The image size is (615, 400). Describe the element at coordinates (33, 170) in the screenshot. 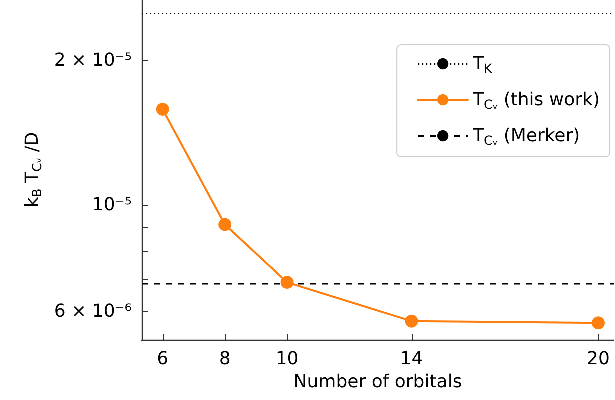

I see `y-axis-title: kB TCᵥ /D` at that location.